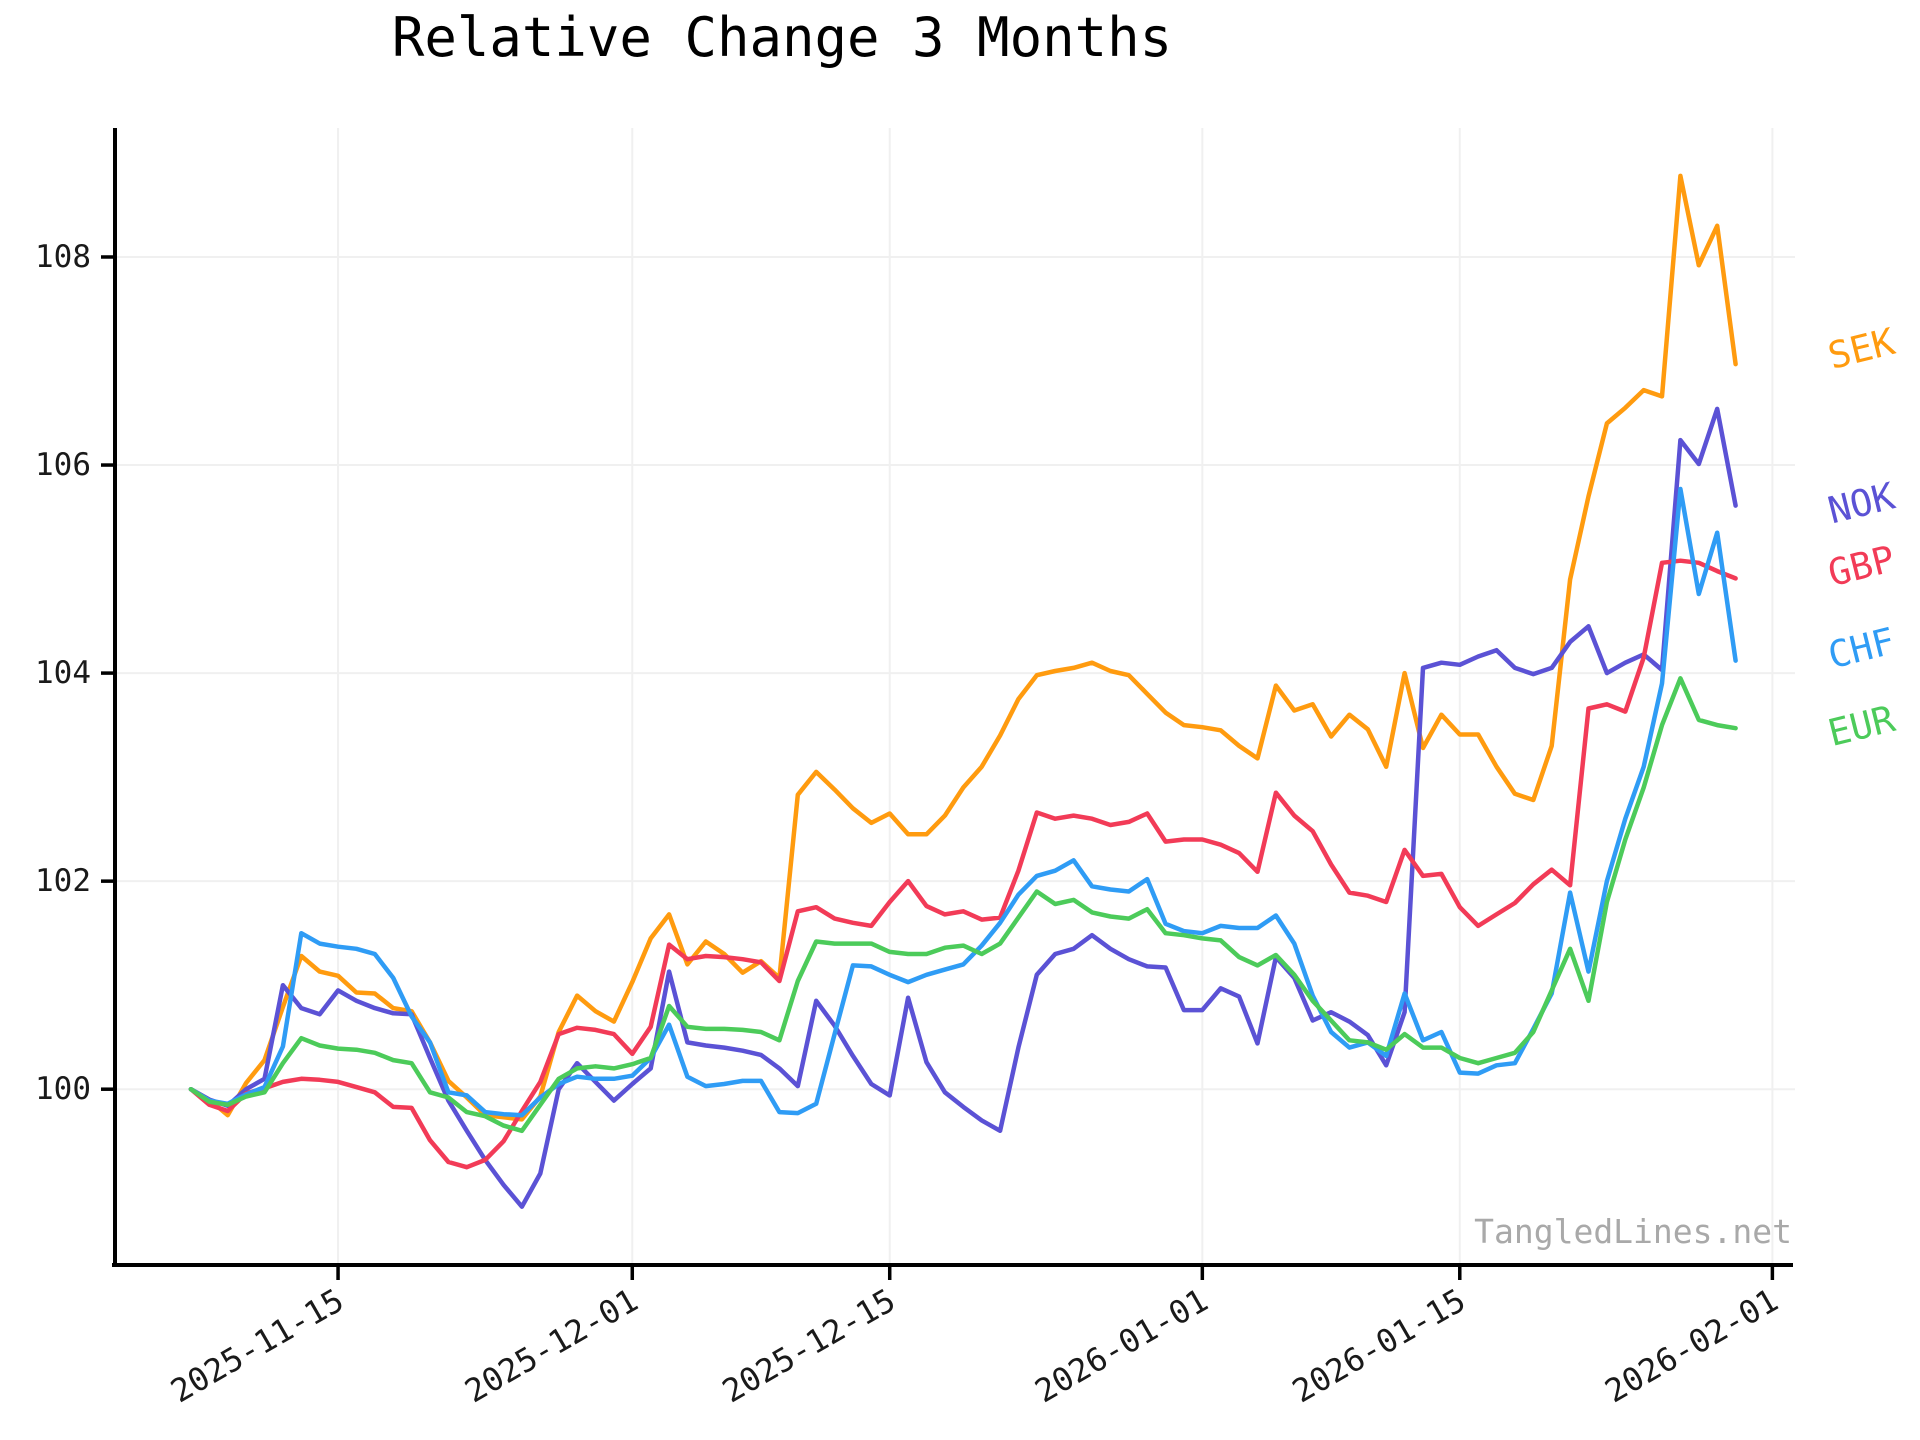 This screenshot has height=1440, width=1920. I want to click on y-tick-label: 106, so click(63, 465).